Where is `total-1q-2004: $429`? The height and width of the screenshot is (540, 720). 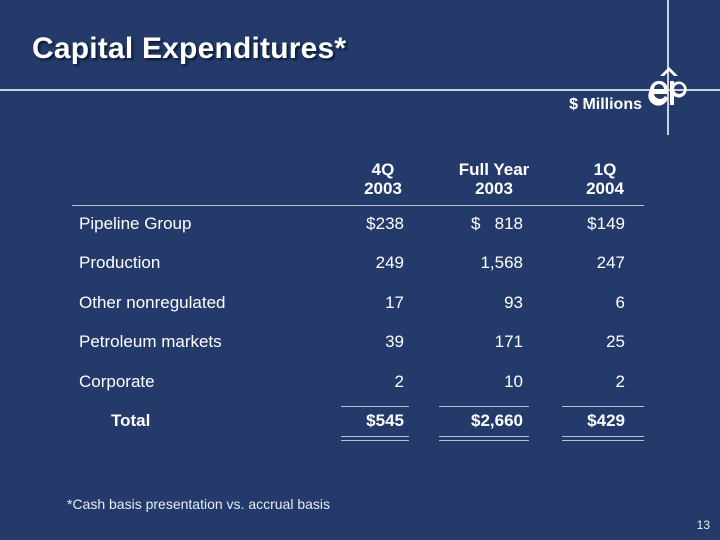 total-1q-2004: $429 is located at coordinates (606, 420).